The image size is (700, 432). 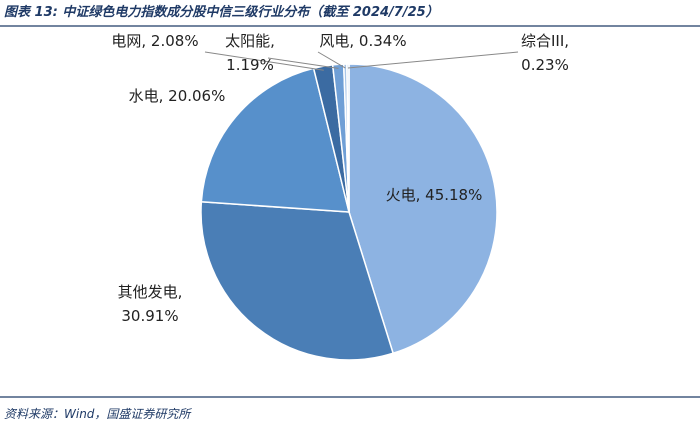 What do you see at coordinates (98, 414) in the screenshot?
I see `source-note: 资料来源：Wind，国盛证券研究所` at bounding box center [98, 414].